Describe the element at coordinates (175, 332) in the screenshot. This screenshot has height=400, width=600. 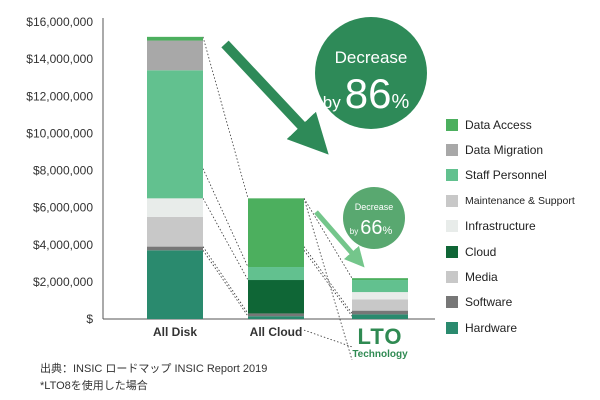
I see `x-category-label: All Disk` at that location.